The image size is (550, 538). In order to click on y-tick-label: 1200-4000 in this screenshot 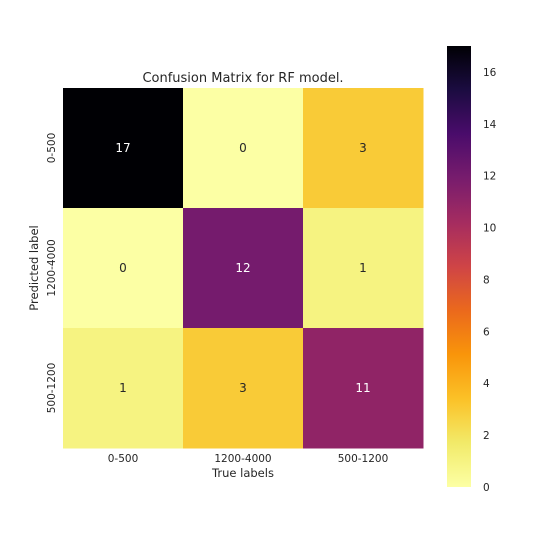, I will do `click(52, 267)`.